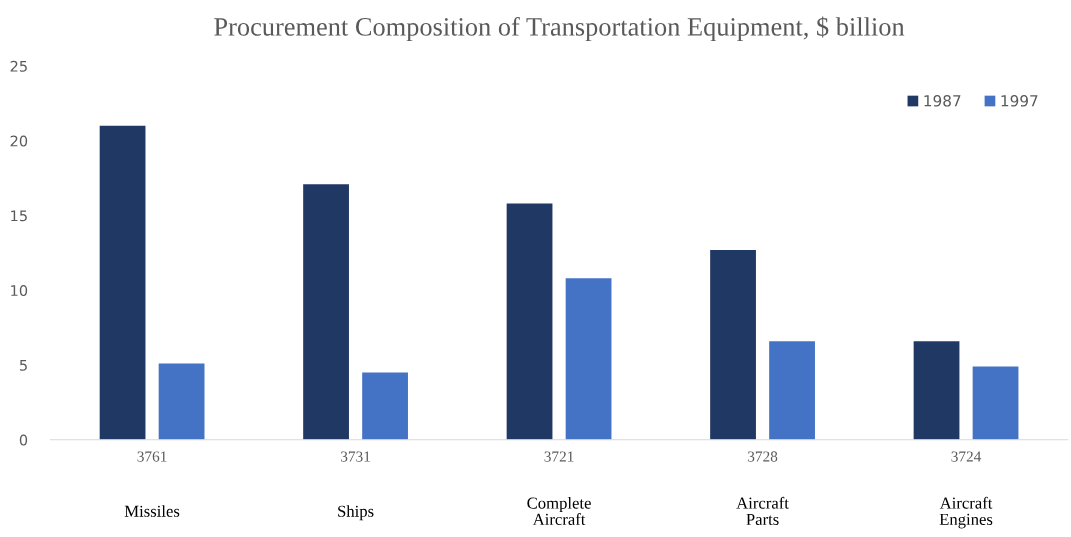 This screenshot has width=1071, height=537. What do you see at coordinates (966, 456) in the screenshot?
I see `x-tick-label: 3724` at bounding box center [966, 456].